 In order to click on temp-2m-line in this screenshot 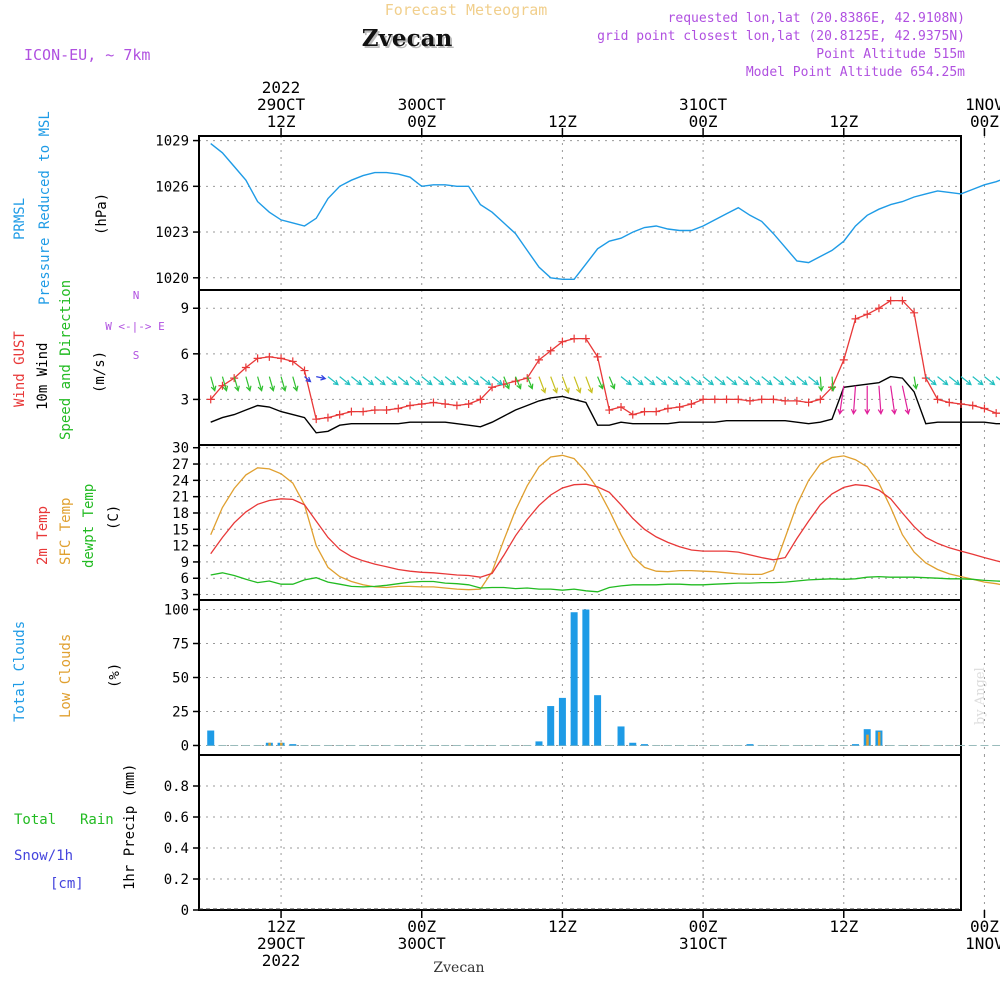, I will do `click(605, 530)`.